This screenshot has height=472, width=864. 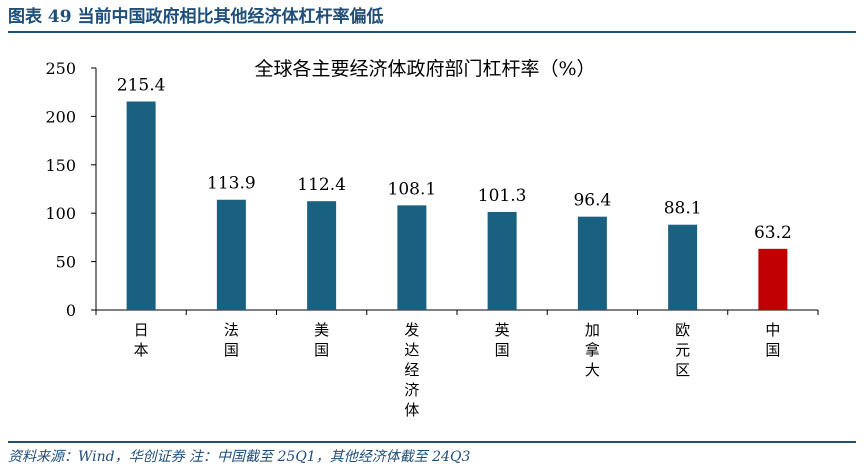 What do you see at coordinates (60, 68) in the screenshot?
I see `y-tick-label: 250` at bounding box center [60, 68].